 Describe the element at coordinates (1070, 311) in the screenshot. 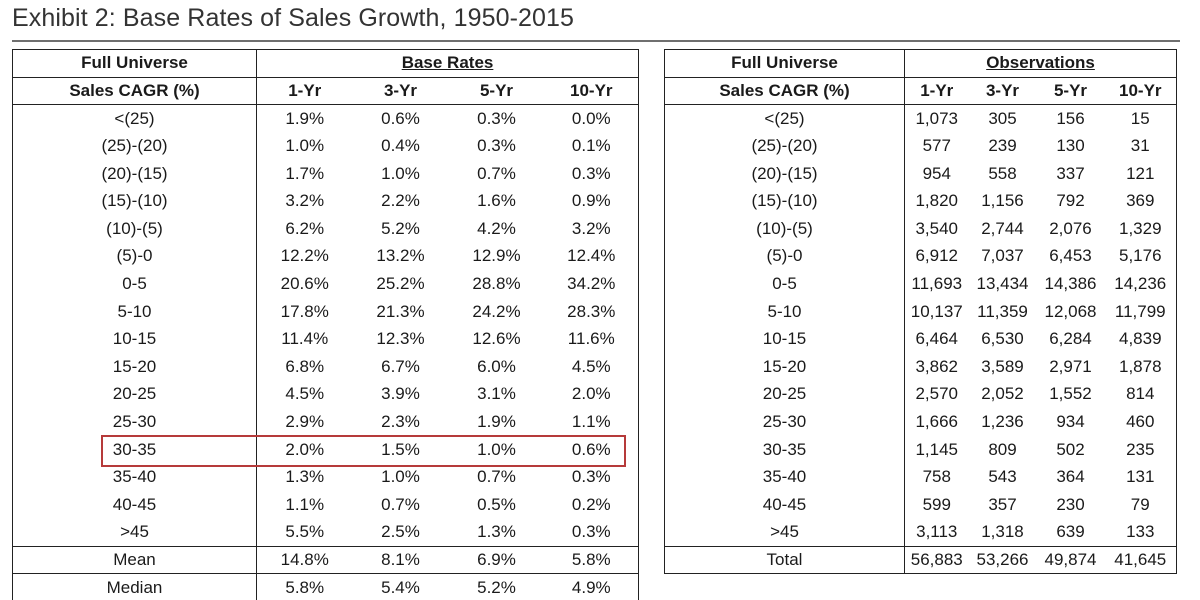

I see `table-cell: 12,068` at that location.